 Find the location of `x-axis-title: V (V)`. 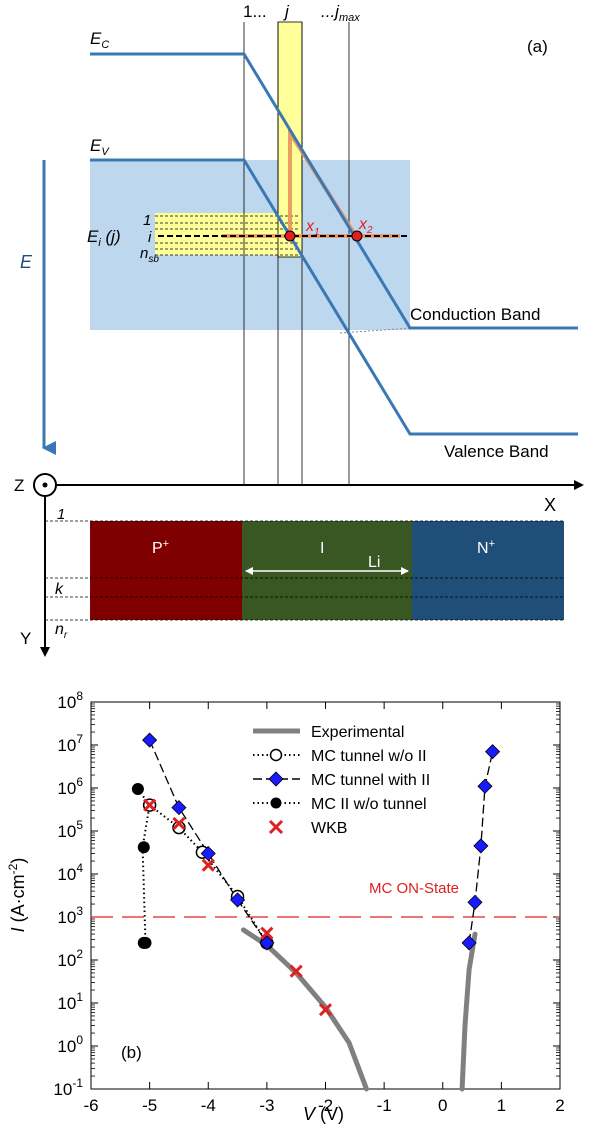

x-axis-title: V (V) is located at coordinates (323, 1114).